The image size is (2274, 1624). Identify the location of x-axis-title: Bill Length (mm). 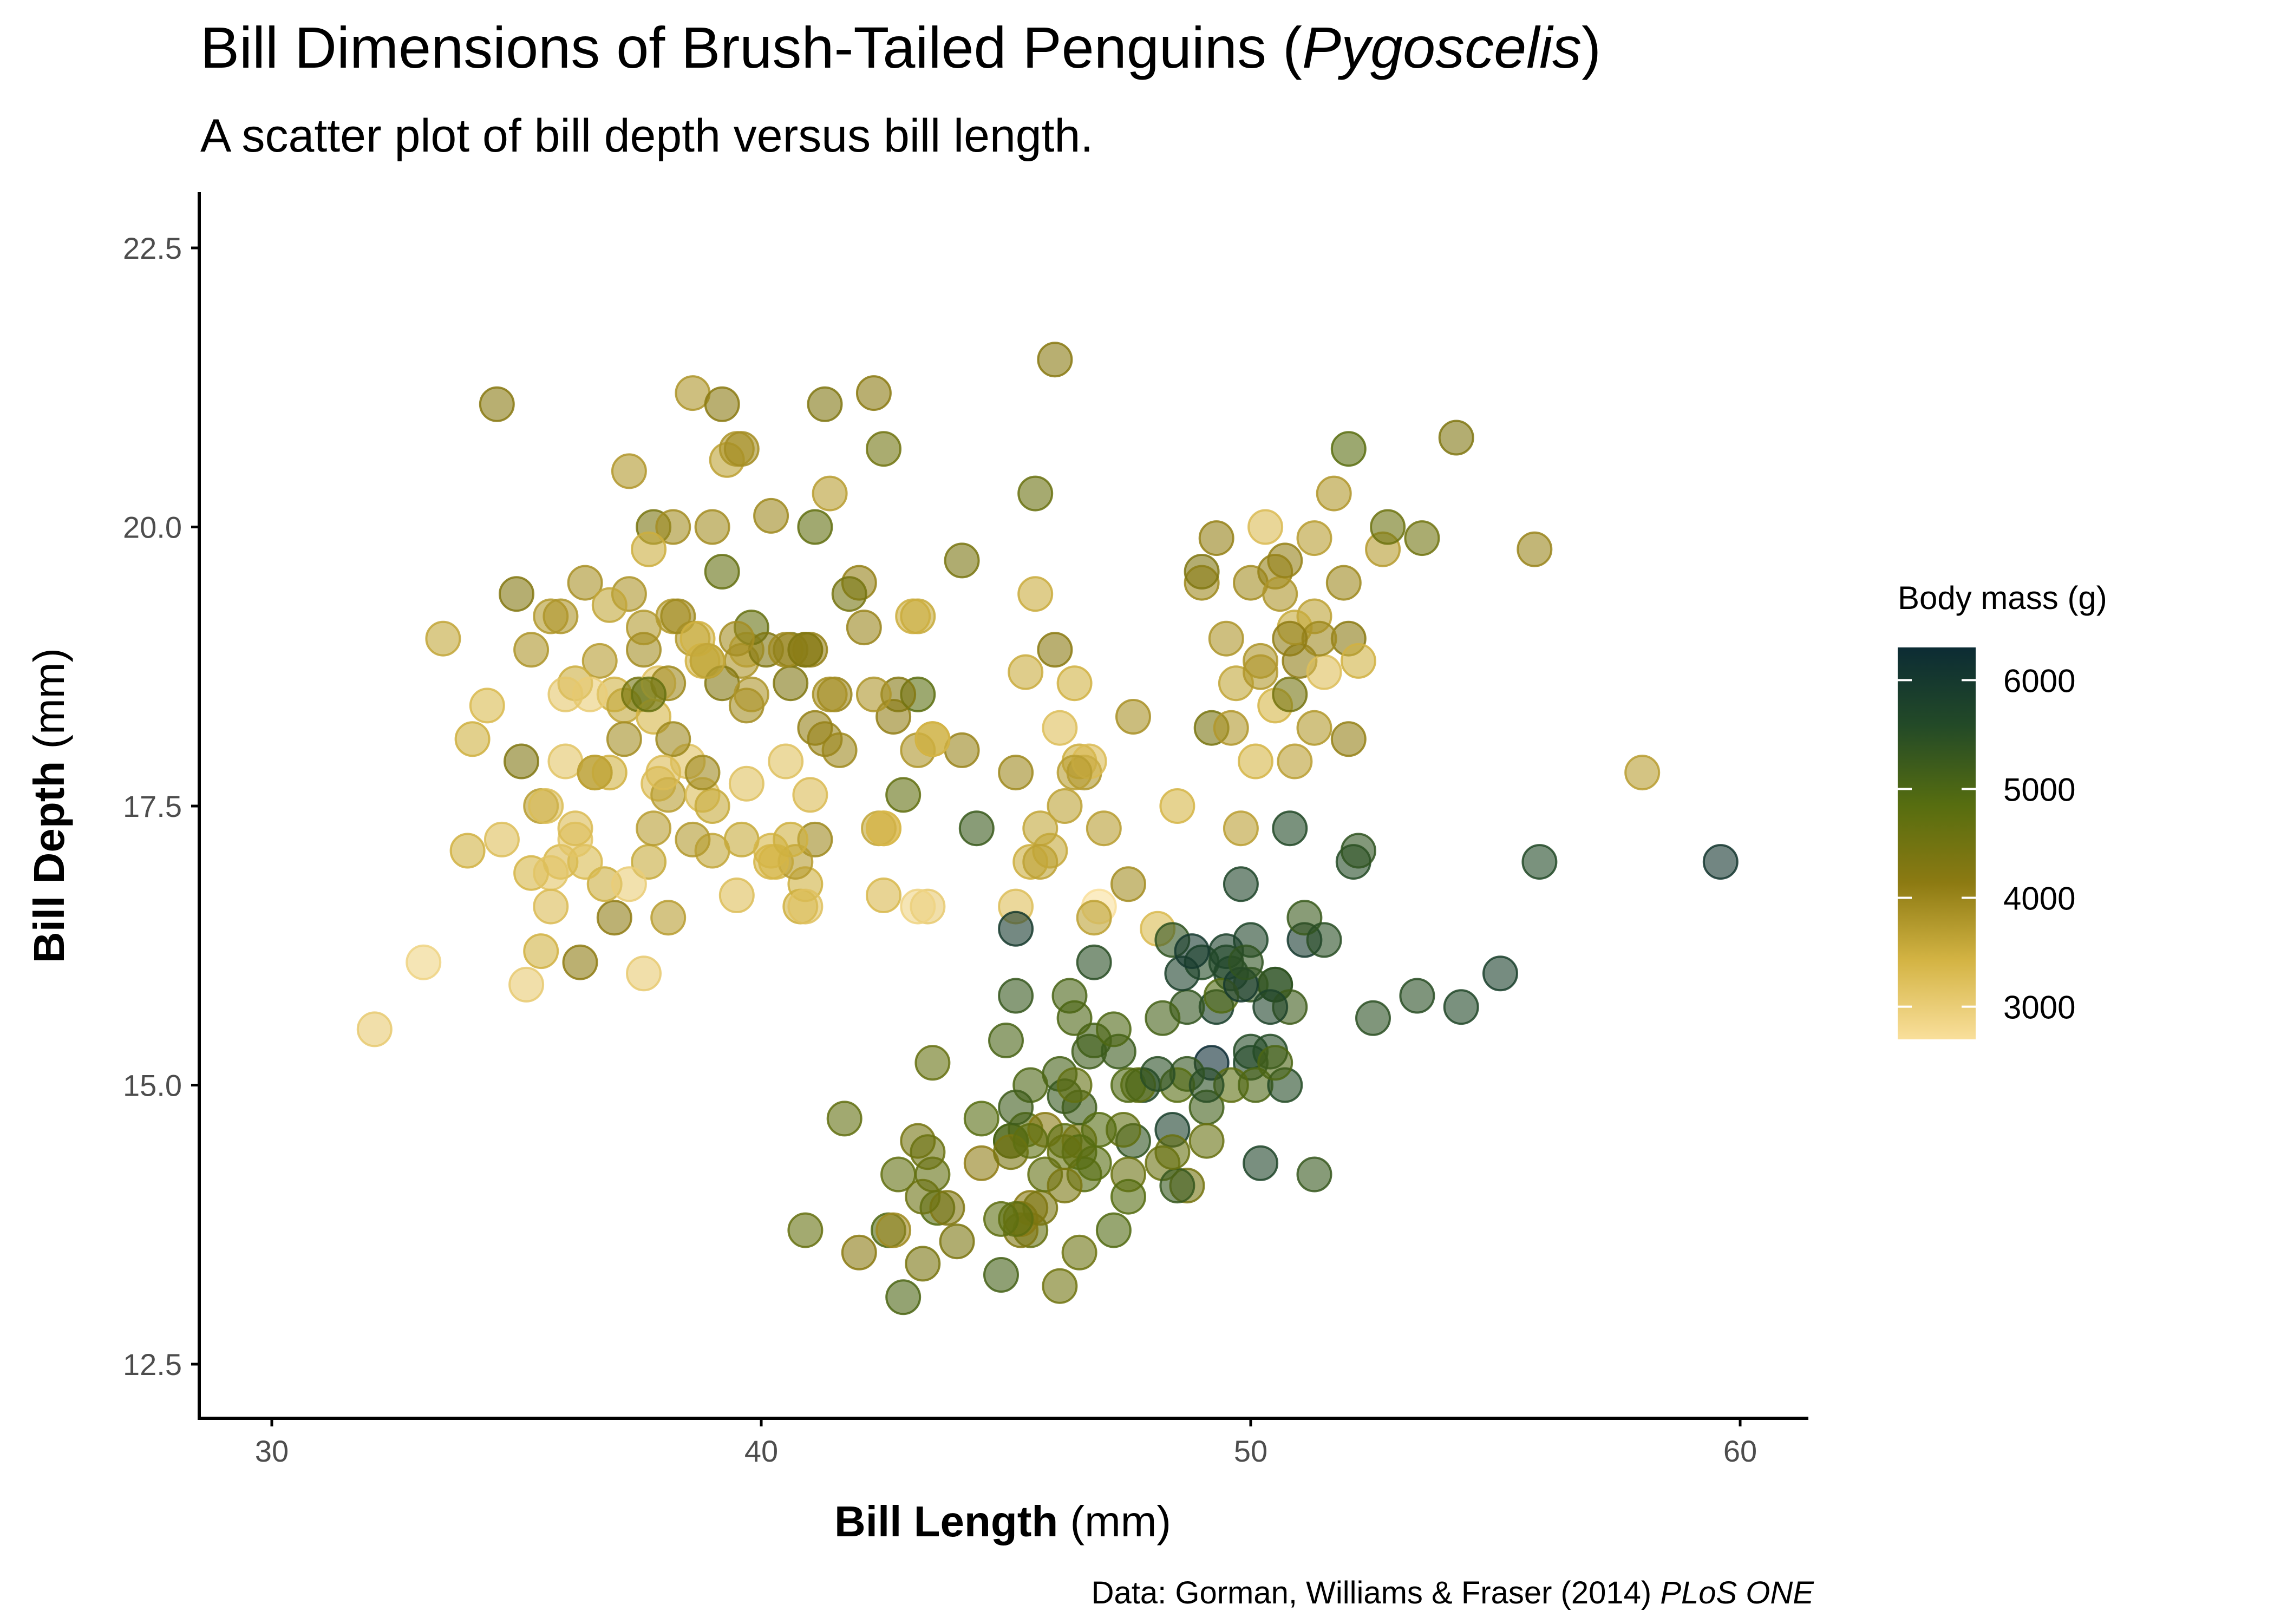
(1003, 1521).